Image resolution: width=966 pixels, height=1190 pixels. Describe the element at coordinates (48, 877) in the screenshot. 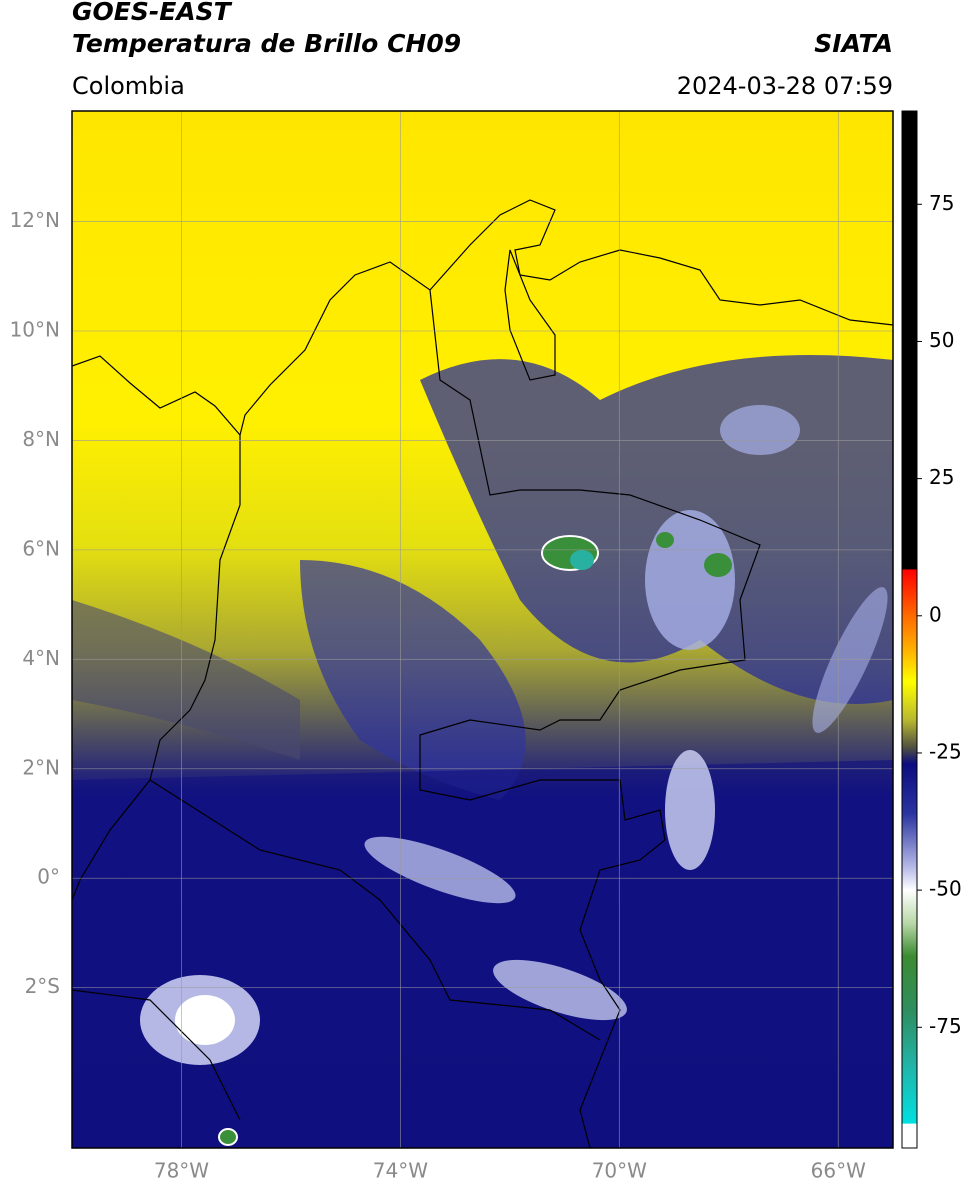

I see `y-tick-label: 0°` at that location.